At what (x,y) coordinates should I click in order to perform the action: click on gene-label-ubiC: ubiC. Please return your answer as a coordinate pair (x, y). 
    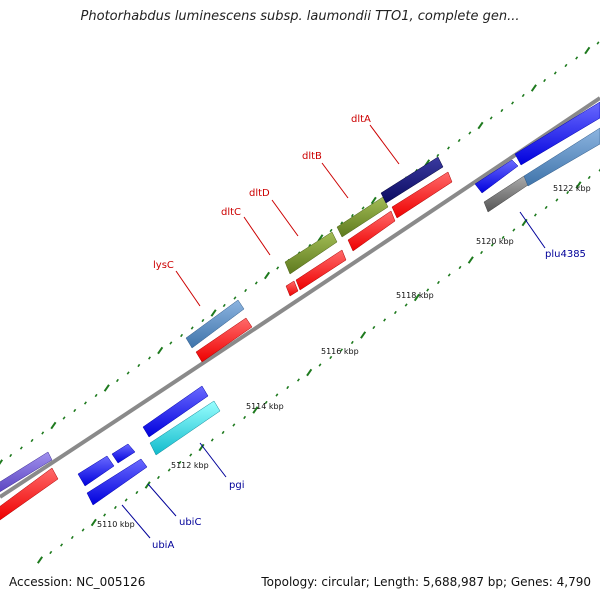
    Looking at the image, I should click on (190, 522).